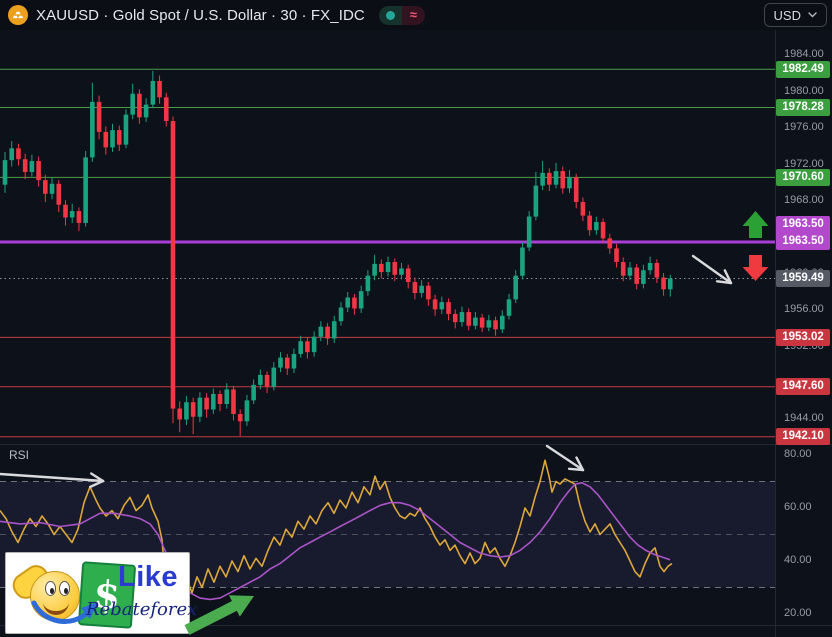 The width and height of the screenshot is (832, 637). Describe the element at coordinates (148, 577) in the screenshot. I see `logo-like-text: Like` at that location.